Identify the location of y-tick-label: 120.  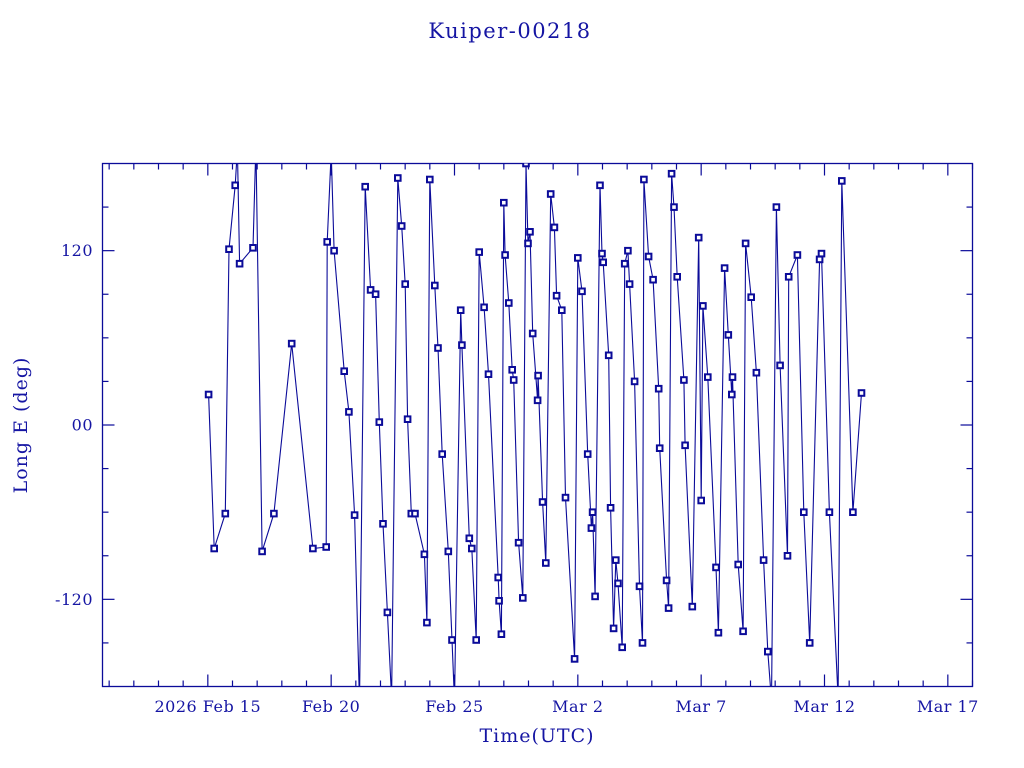
(77, 250).